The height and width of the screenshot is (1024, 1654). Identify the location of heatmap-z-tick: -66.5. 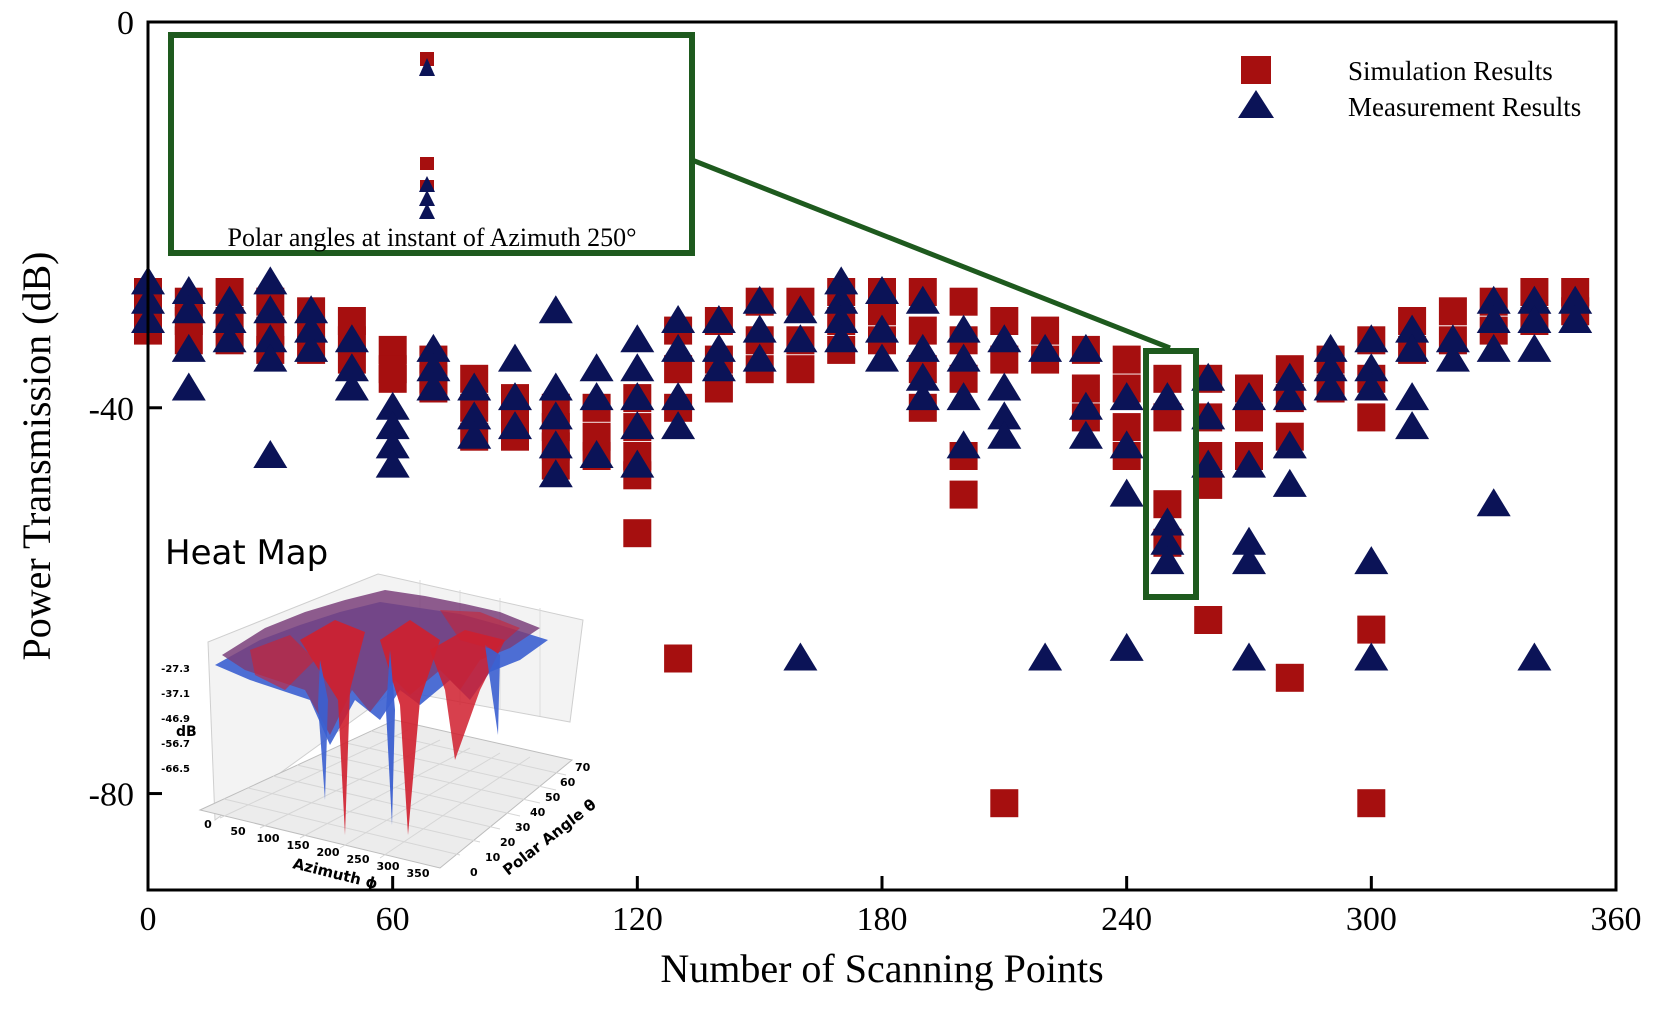
(175, 769).